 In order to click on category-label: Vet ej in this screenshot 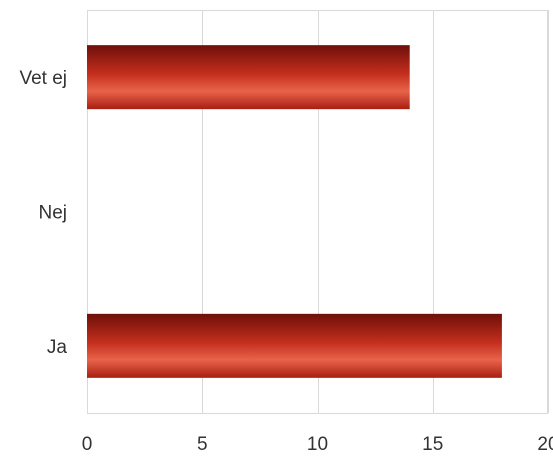, I will do `click(43, 78)`.